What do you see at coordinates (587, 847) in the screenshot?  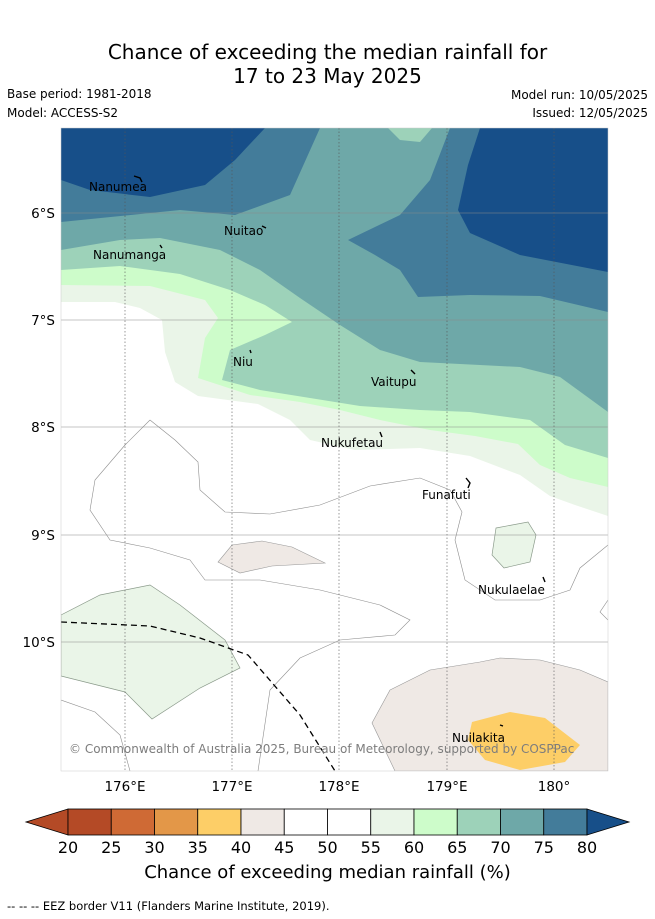 I see `colorbar-tick-label: 80` at bounding box center [587, 847].